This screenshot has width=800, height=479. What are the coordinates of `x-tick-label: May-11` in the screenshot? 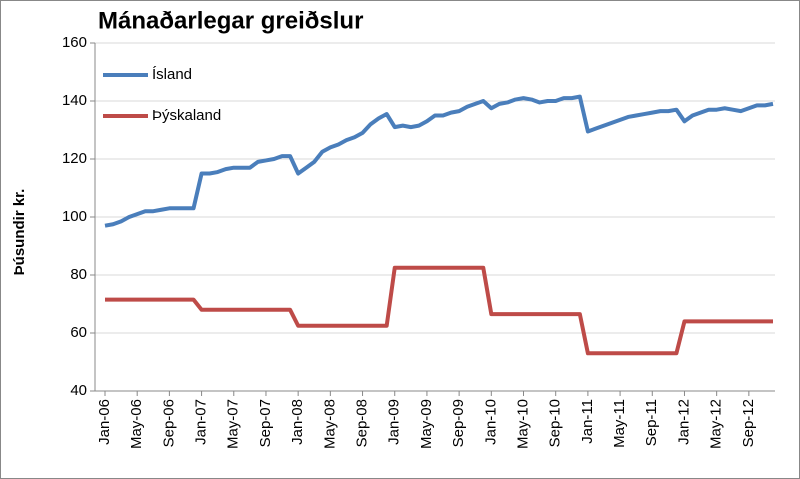 It's located at (619, 423).